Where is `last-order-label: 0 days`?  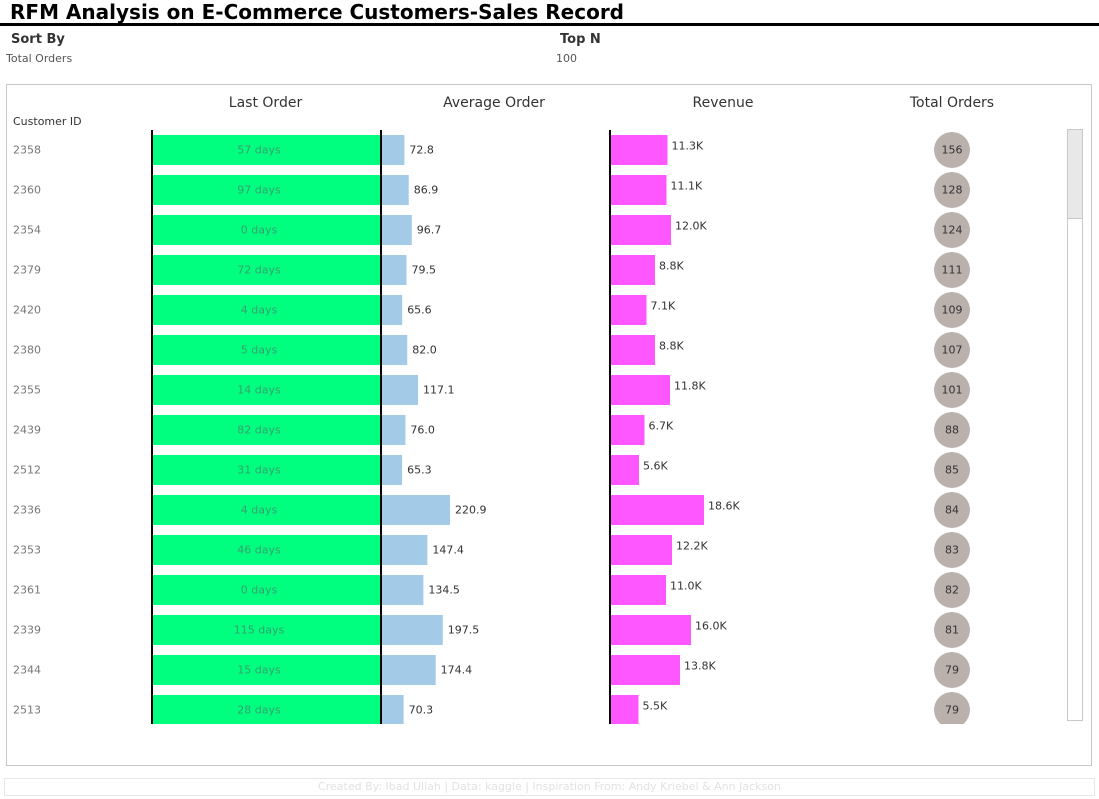
last-order-label: 0 days is located at coordinates (259, 230).